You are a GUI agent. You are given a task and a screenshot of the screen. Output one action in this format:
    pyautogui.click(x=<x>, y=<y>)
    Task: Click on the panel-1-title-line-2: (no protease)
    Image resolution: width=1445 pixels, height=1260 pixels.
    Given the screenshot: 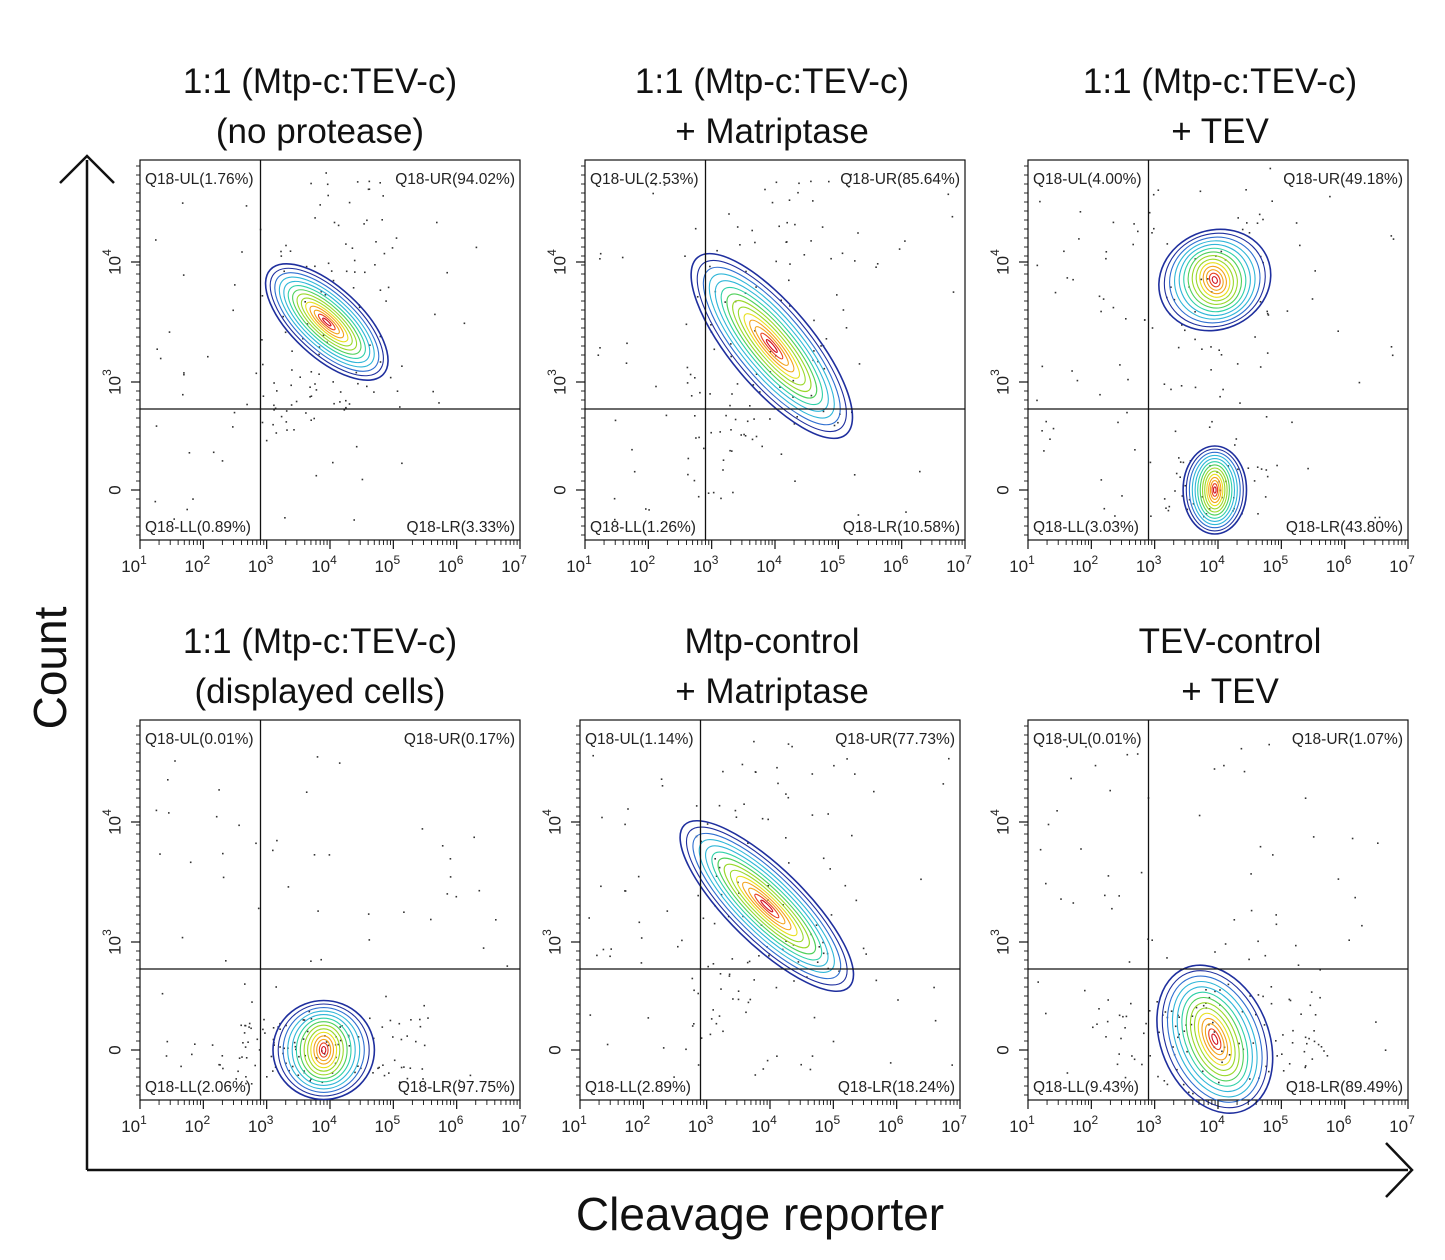 What is the action you would take?
    pyautogui.click(x=320, y=131)
    